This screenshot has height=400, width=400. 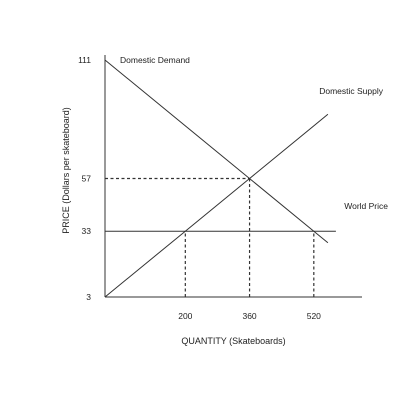 What do you see at coordinates (233, 341) in the screenshot?
I see `x-axis-title: QUANTITY (Skateboards)` at bounding box center [233, 341].